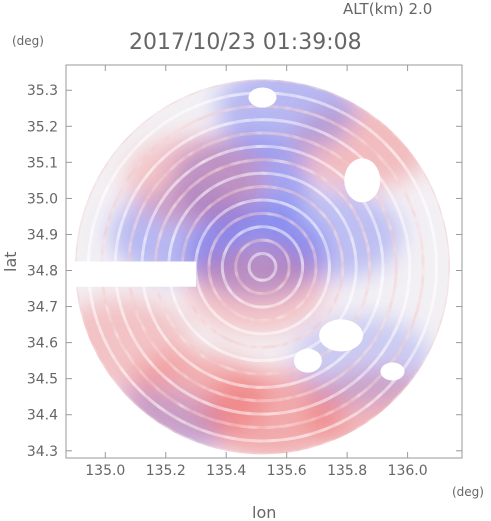 This screenshot has height=521, width=491. Describe the element at coordinates (42, 91) in the screenshot. I see `y-tick-label: 35.3` at that location.